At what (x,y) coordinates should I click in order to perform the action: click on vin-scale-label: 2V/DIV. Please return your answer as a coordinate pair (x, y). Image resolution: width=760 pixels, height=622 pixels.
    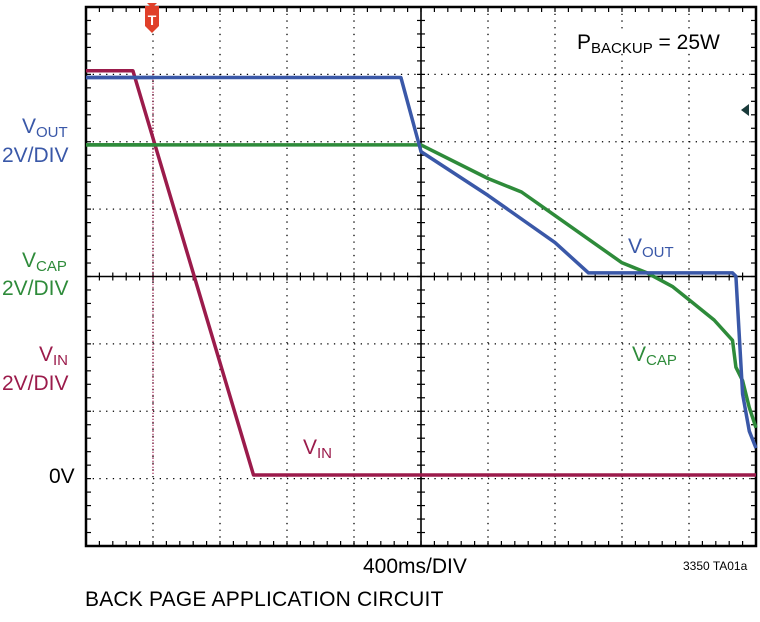
    Looking at the image, I should click on (35, 383).